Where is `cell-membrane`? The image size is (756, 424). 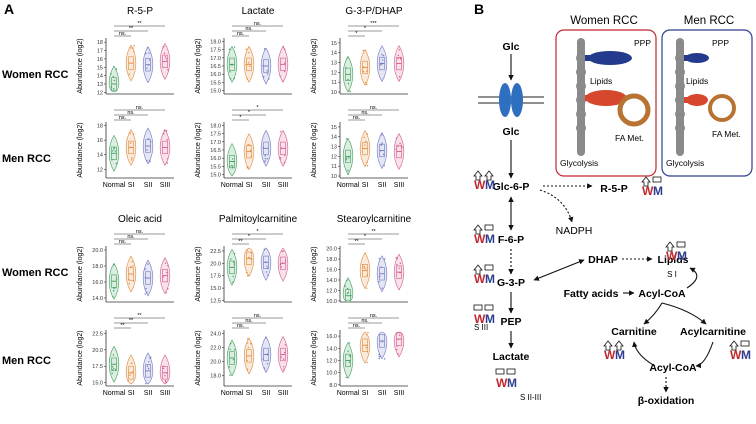
cell-membrane is located at coordinates (511, 100).